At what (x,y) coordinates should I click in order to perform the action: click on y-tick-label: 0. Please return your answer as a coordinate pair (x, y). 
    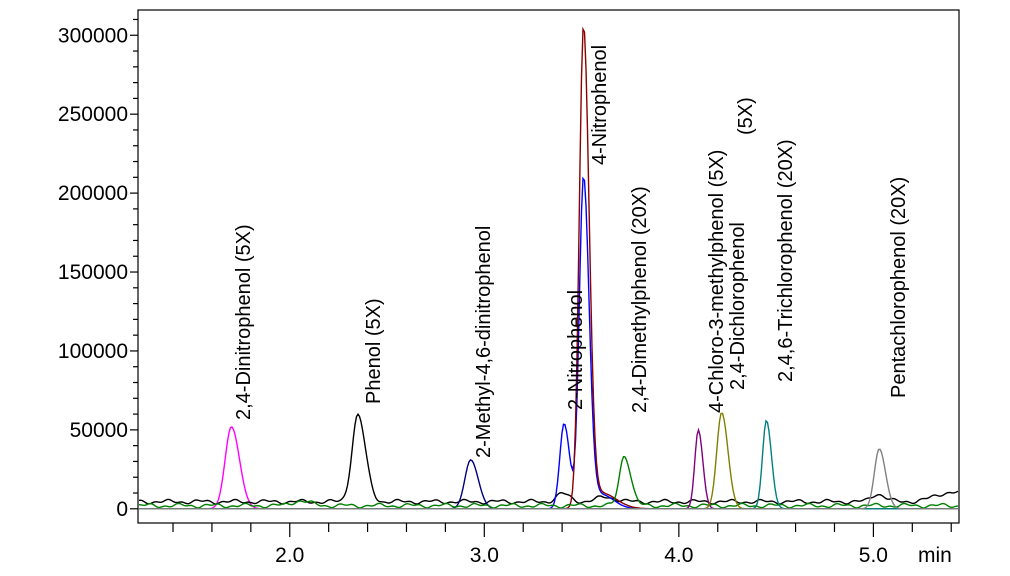
    Looking at the image, I should click on (122, 509).